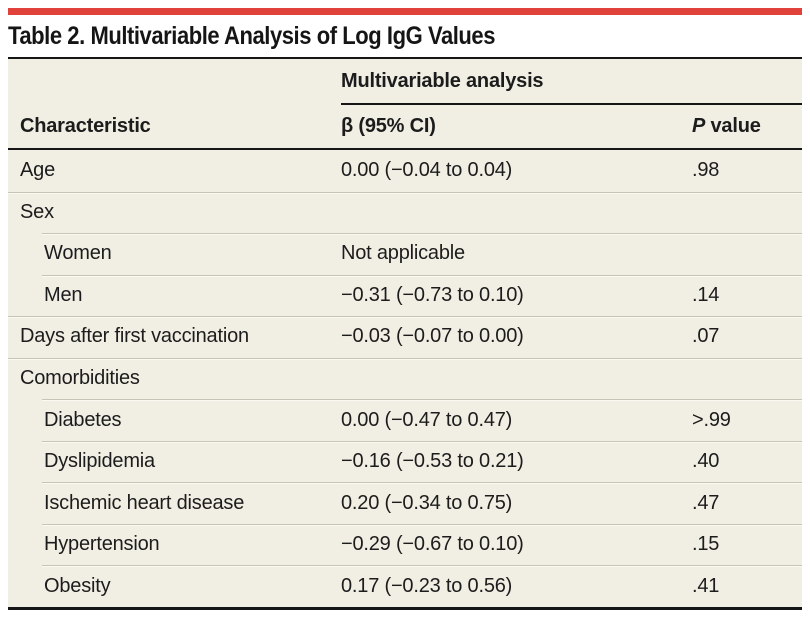 The image size is (810, 621). What do you see at coordinates (63, 294) in the screenshot?
I see `row-label: Men` at bounding box center [63, 294].